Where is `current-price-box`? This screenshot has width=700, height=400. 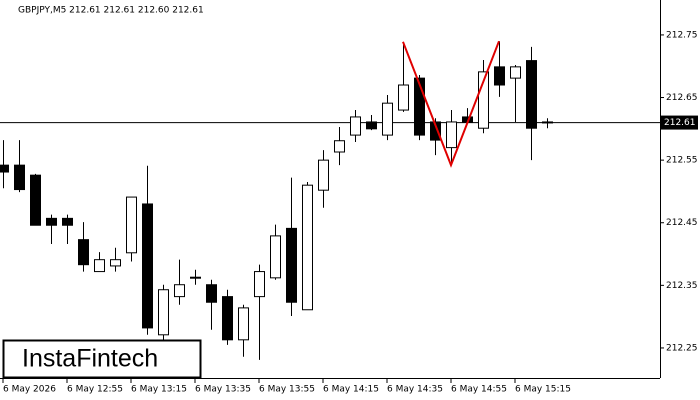 current-price-box is located at coordinates (679, 122).